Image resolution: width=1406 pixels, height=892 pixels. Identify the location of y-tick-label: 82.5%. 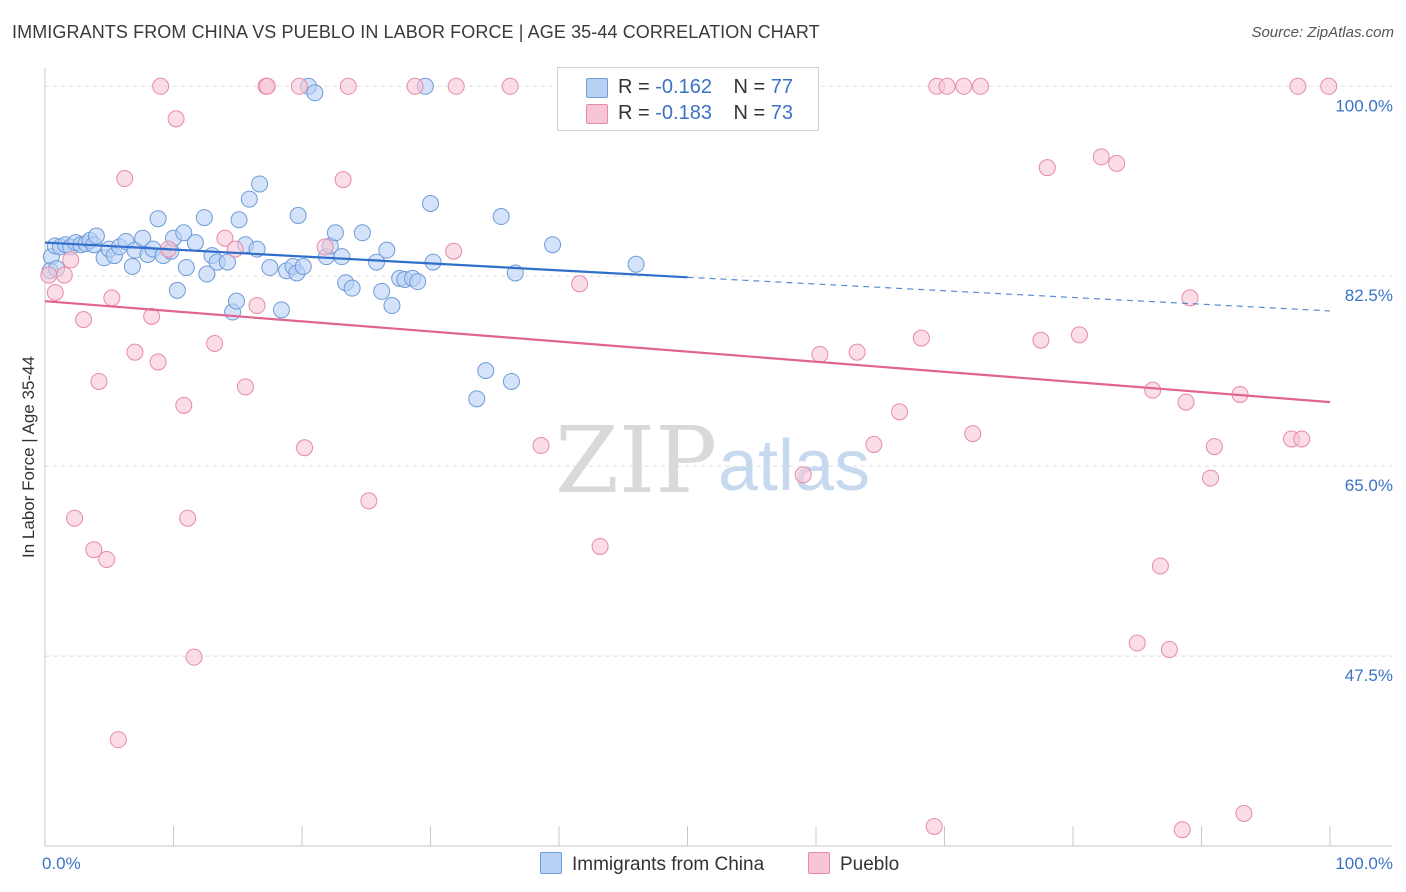
(1369, 295).